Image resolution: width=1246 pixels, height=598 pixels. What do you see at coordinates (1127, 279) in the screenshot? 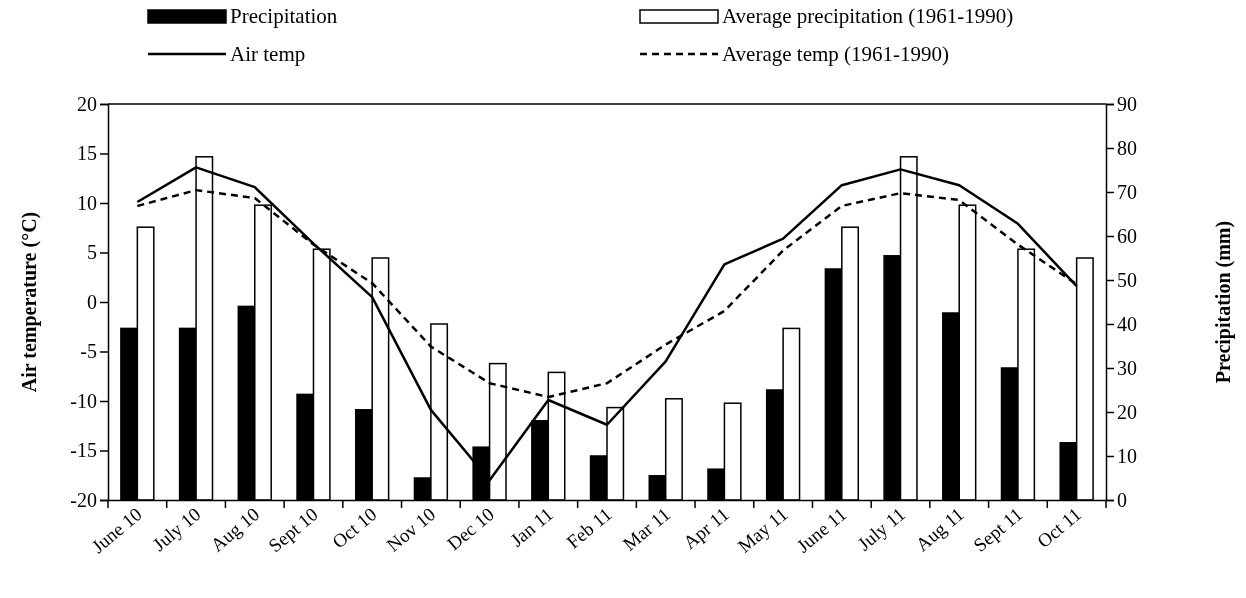
I see `y2-tick-label: 50` at bounding box center [1127, 279].